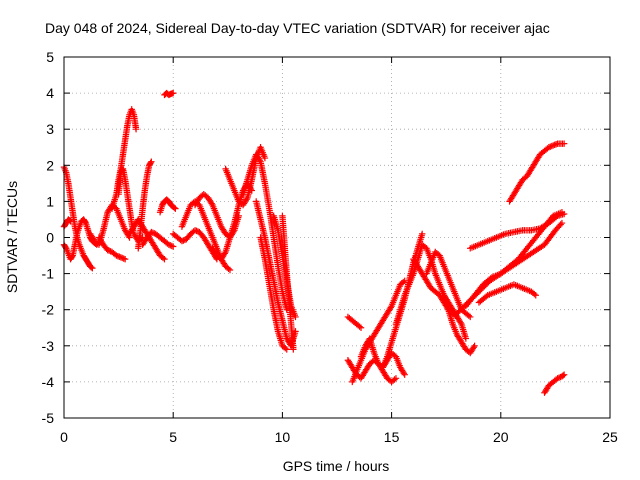 This screenshot has height=480, width=640. I want to click on y-tick-labels: -5 -4 -3 -2 -1 0 1 2 3 4 5, so click(48, 237).